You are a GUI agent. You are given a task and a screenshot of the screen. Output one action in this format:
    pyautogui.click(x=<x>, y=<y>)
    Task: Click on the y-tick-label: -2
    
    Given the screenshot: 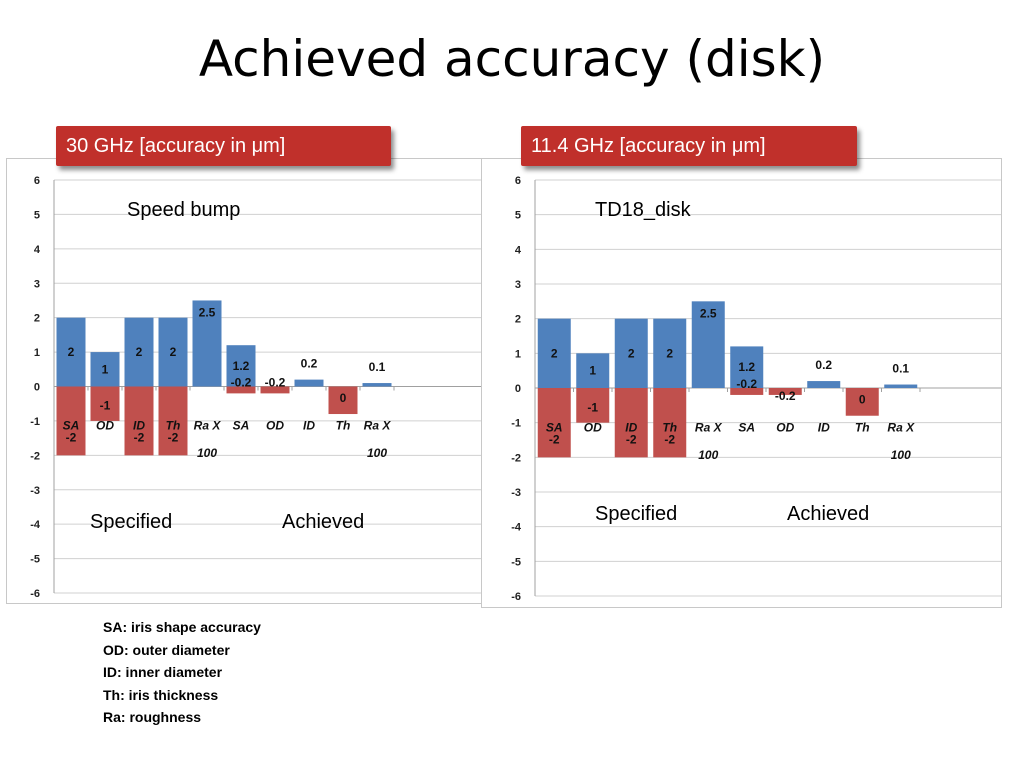 What is the action you would take?
    pyautogui.click(x=35, y=456)
    